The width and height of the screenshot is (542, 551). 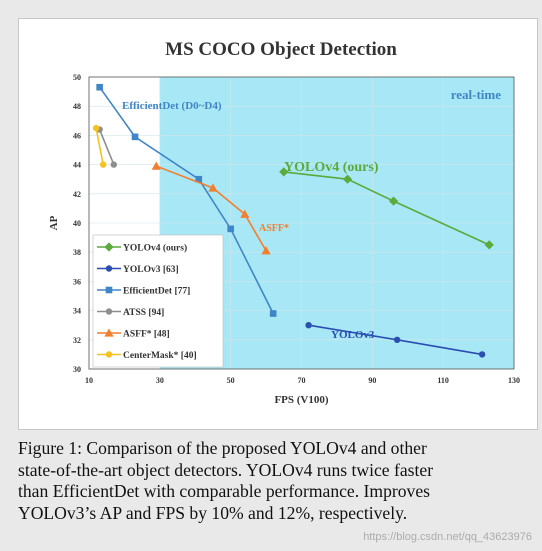 What do you see at coordinates (77, 165) in the screenshot?
I see `y-tick-label: 44` at bounding box center [77, 165].